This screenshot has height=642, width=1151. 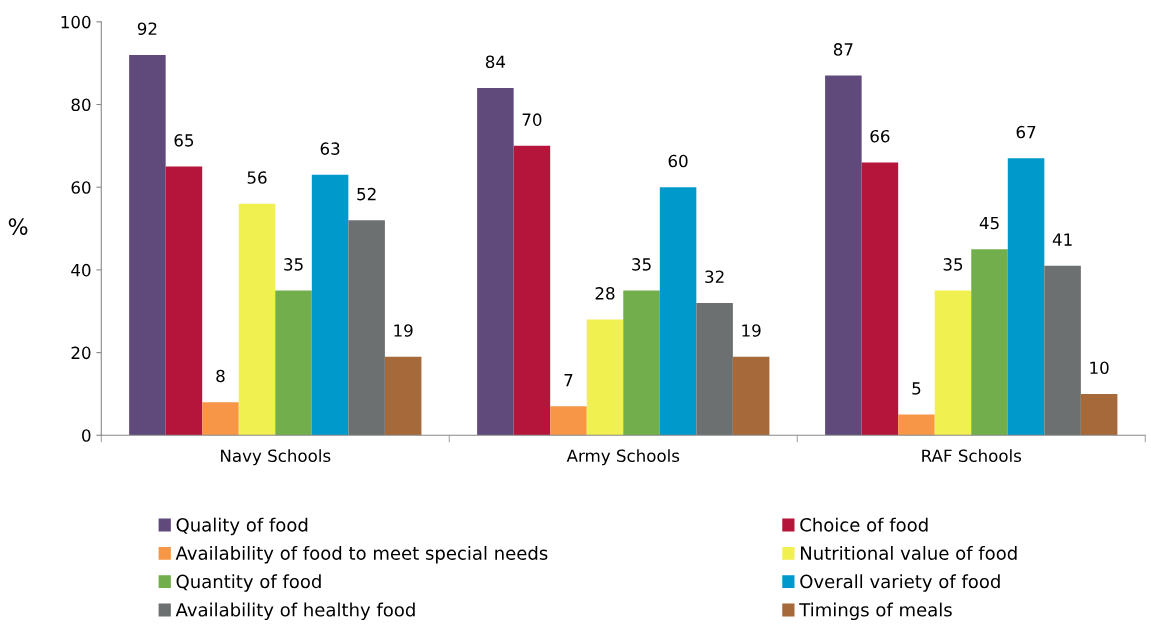 I want to click on data-label: 7, so click(x=568, y=380).